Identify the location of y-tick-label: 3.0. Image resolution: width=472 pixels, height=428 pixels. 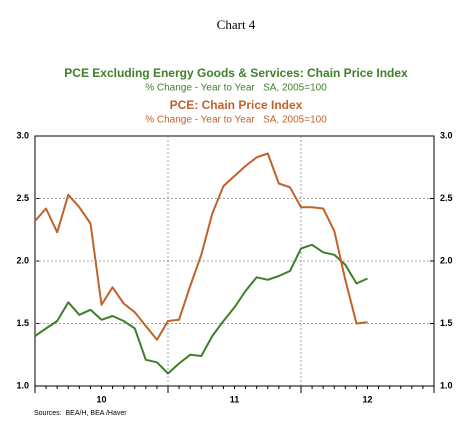
(22, 135).